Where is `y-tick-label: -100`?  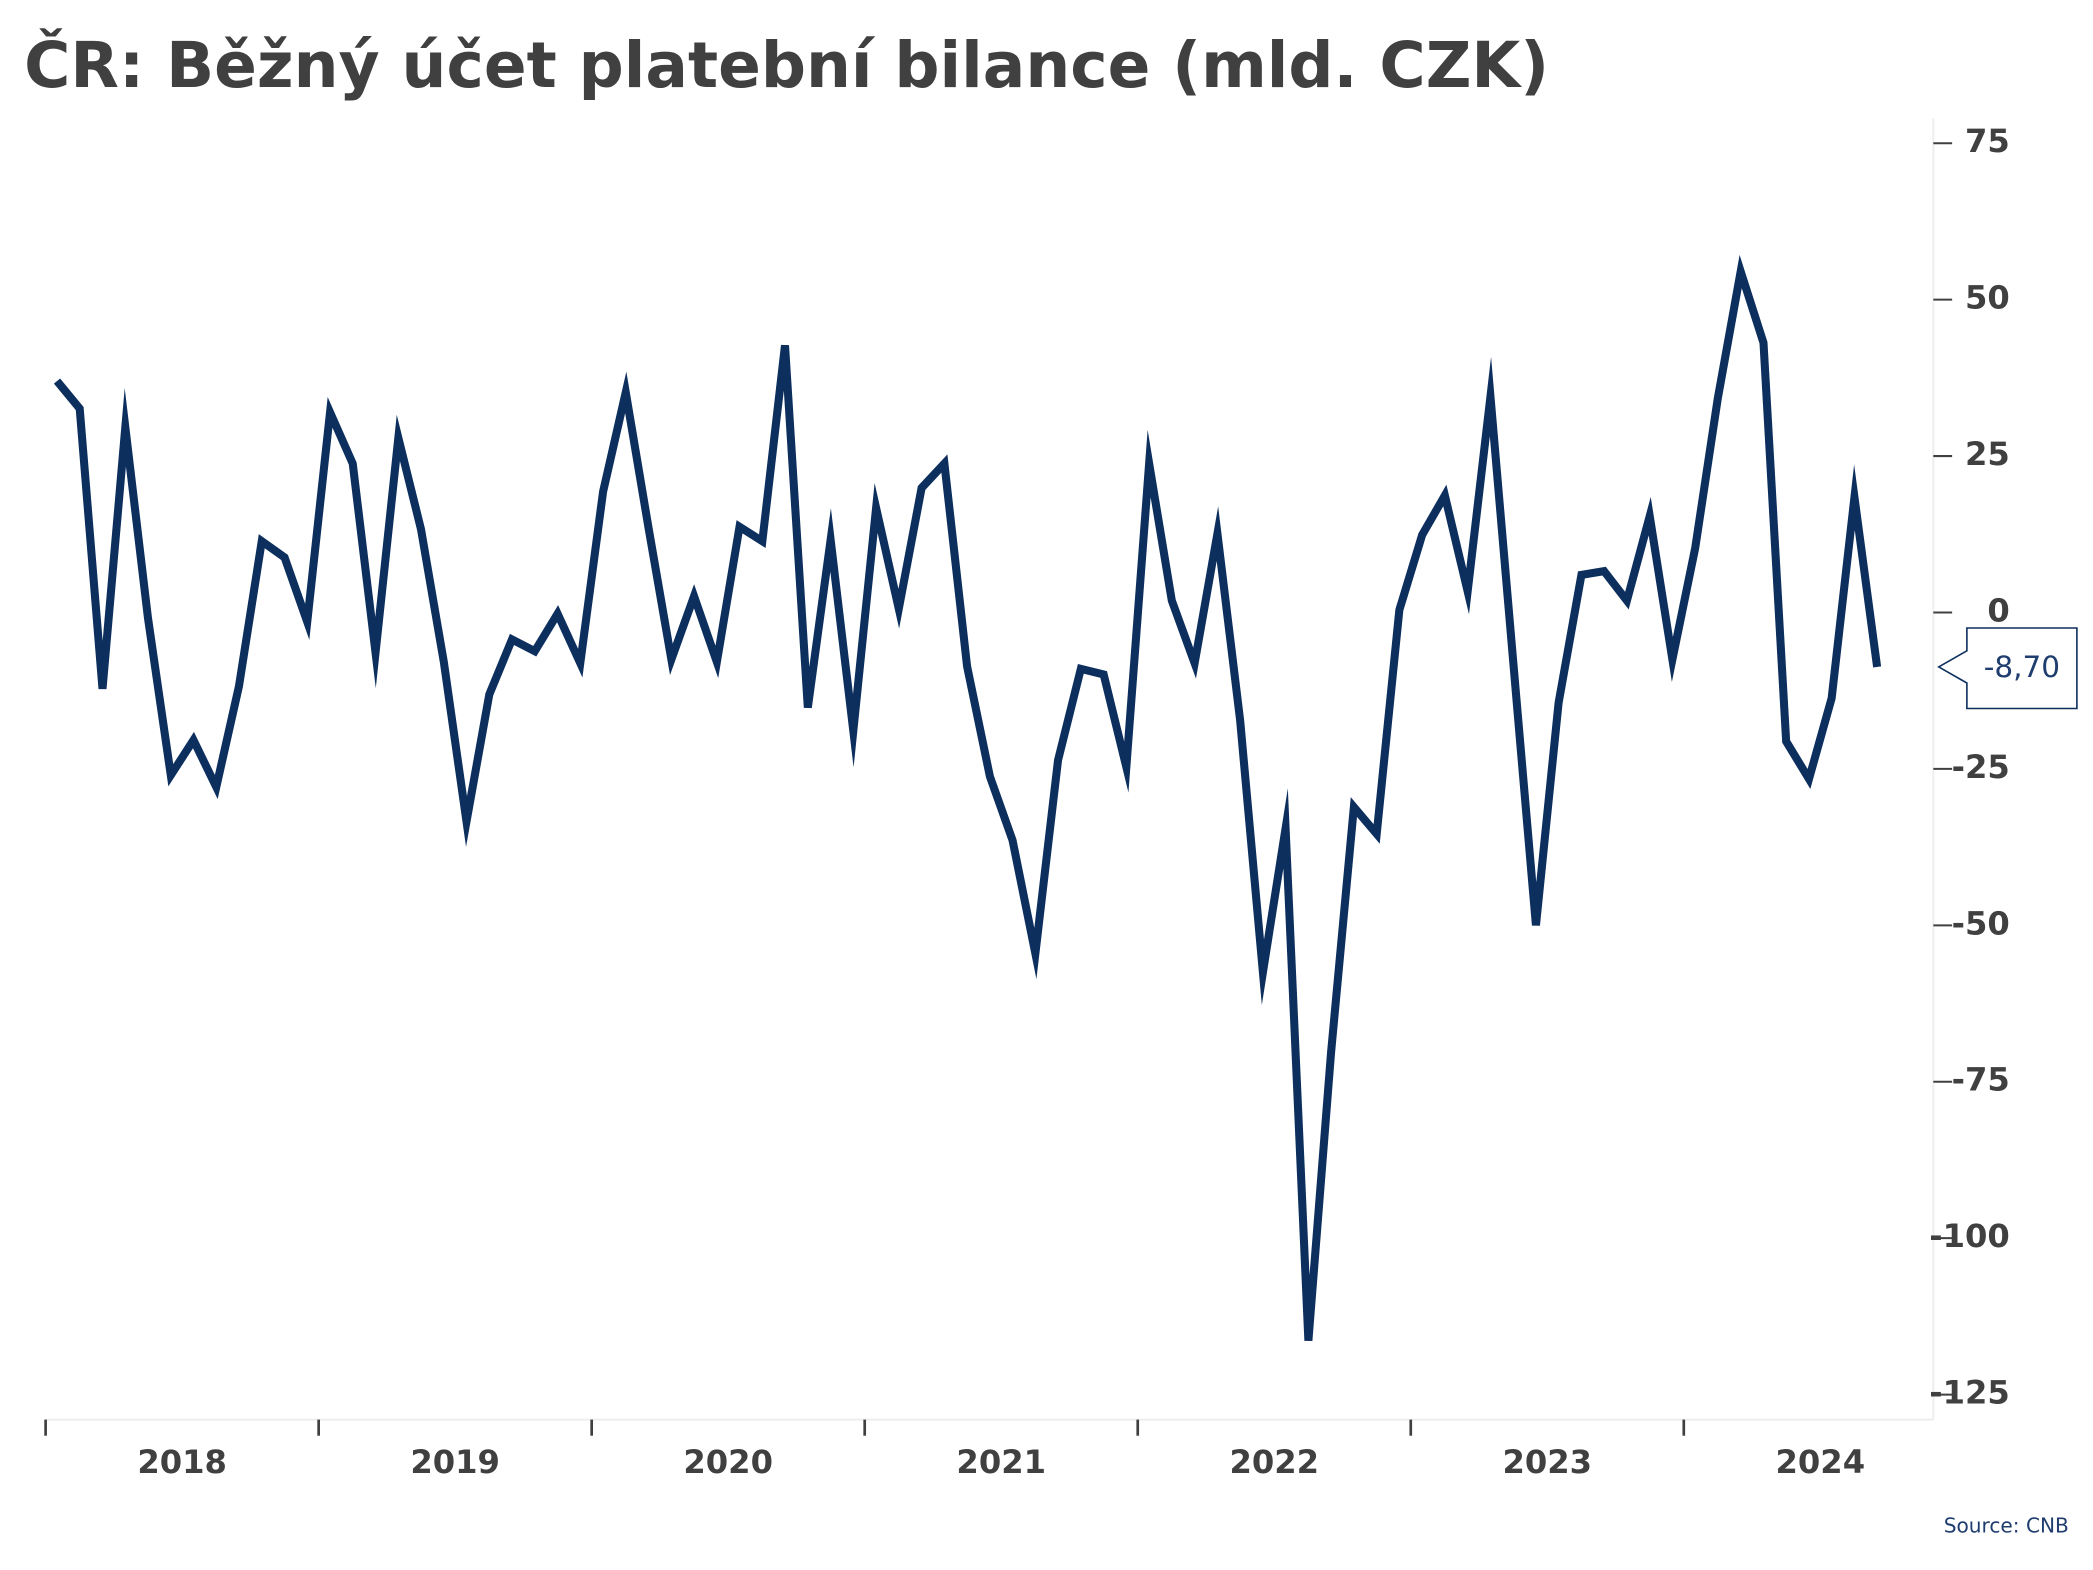 y-tick-label: -100 is located at coordinates (1969, 1236).